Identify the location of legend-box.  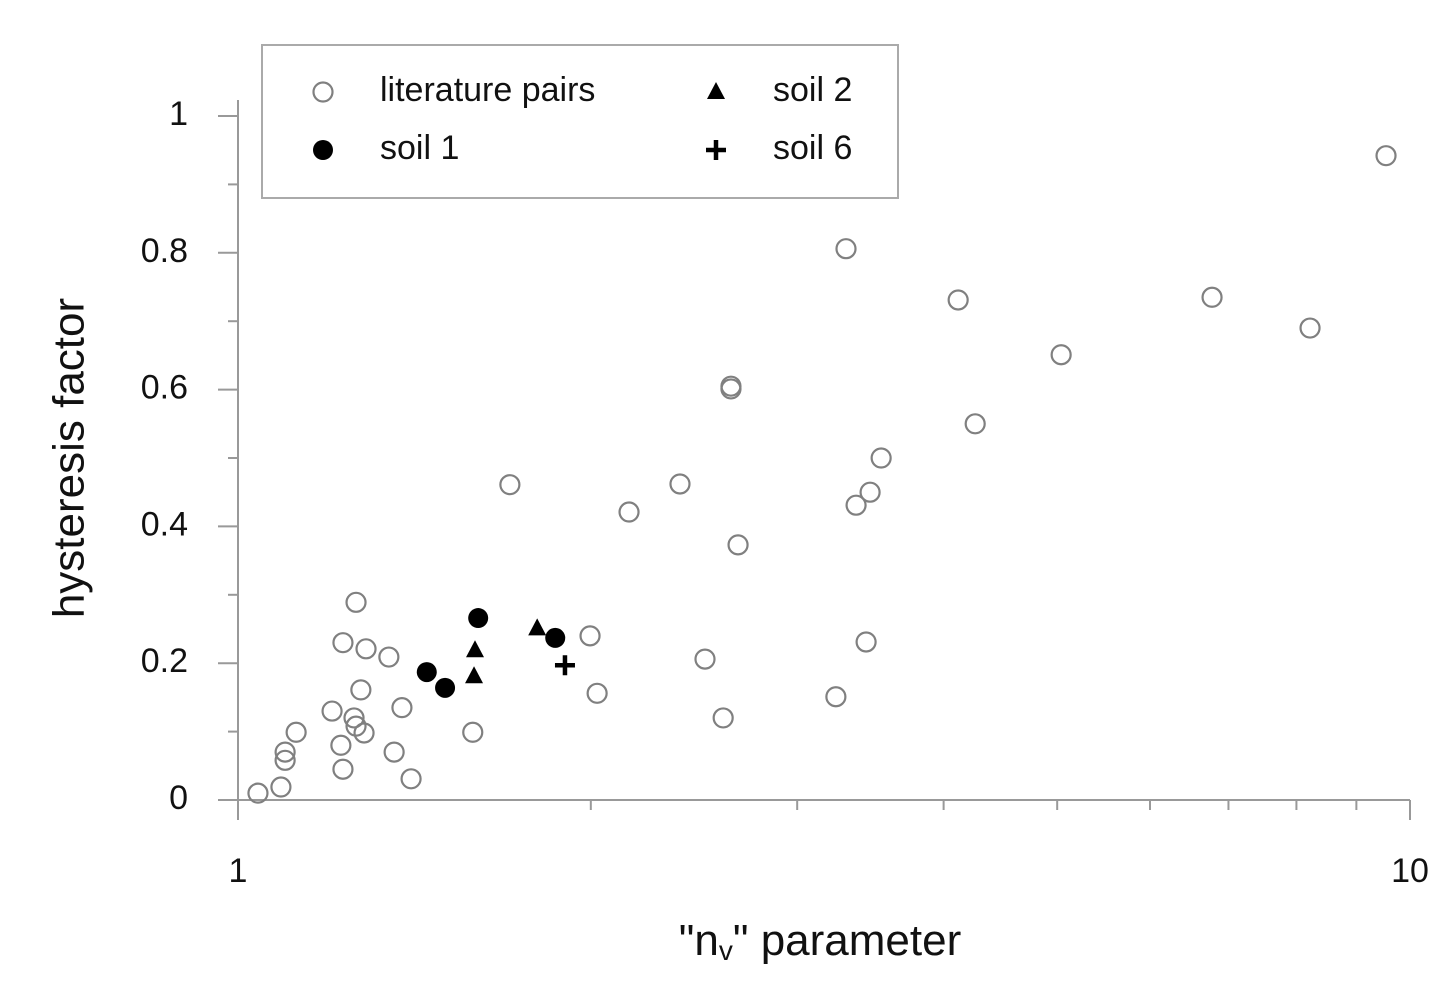
(580, 121).